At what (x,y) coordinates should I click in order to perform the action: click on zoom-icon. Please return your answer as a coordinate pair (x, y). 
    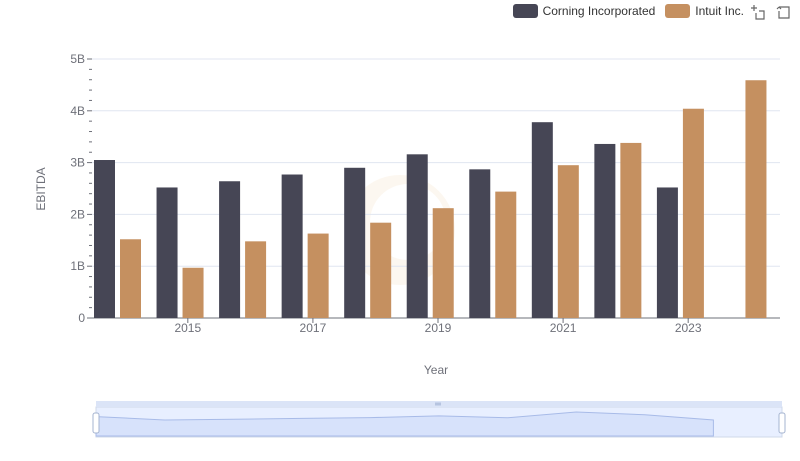
    Looking at the image, I should click on (758, 12).